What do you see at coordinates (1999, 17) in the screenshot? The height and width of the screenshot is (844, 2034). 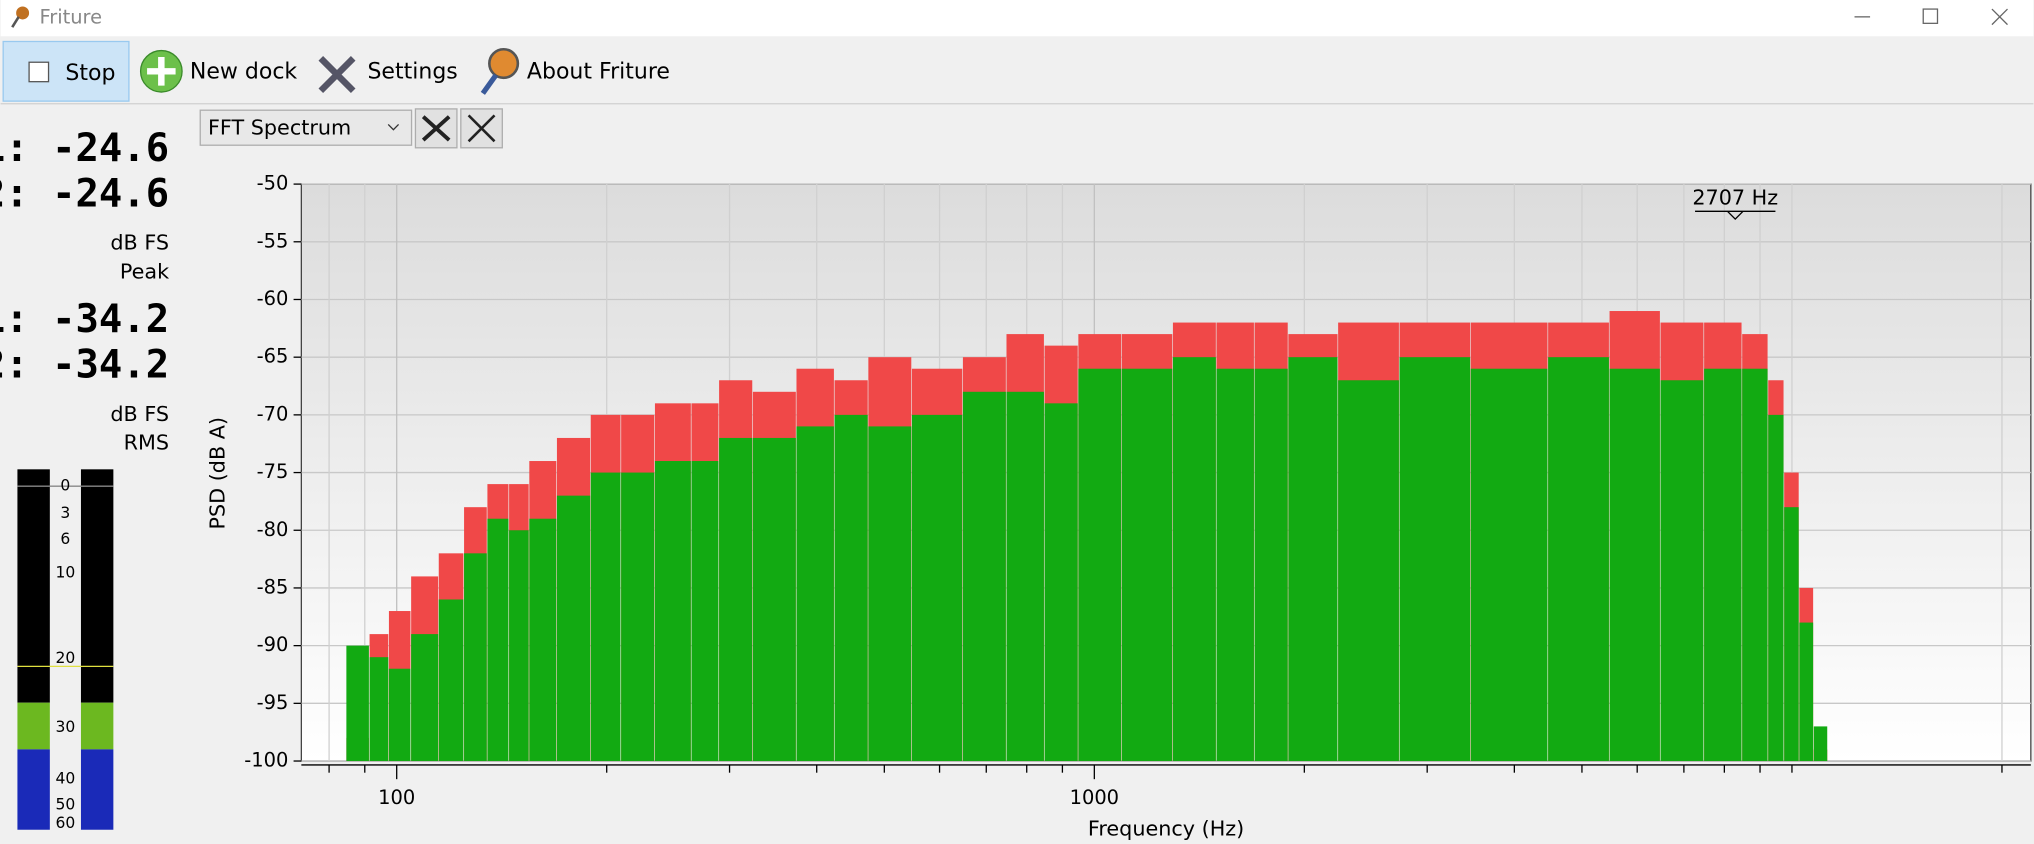 I see `close` at bounding box center [1999, 17].